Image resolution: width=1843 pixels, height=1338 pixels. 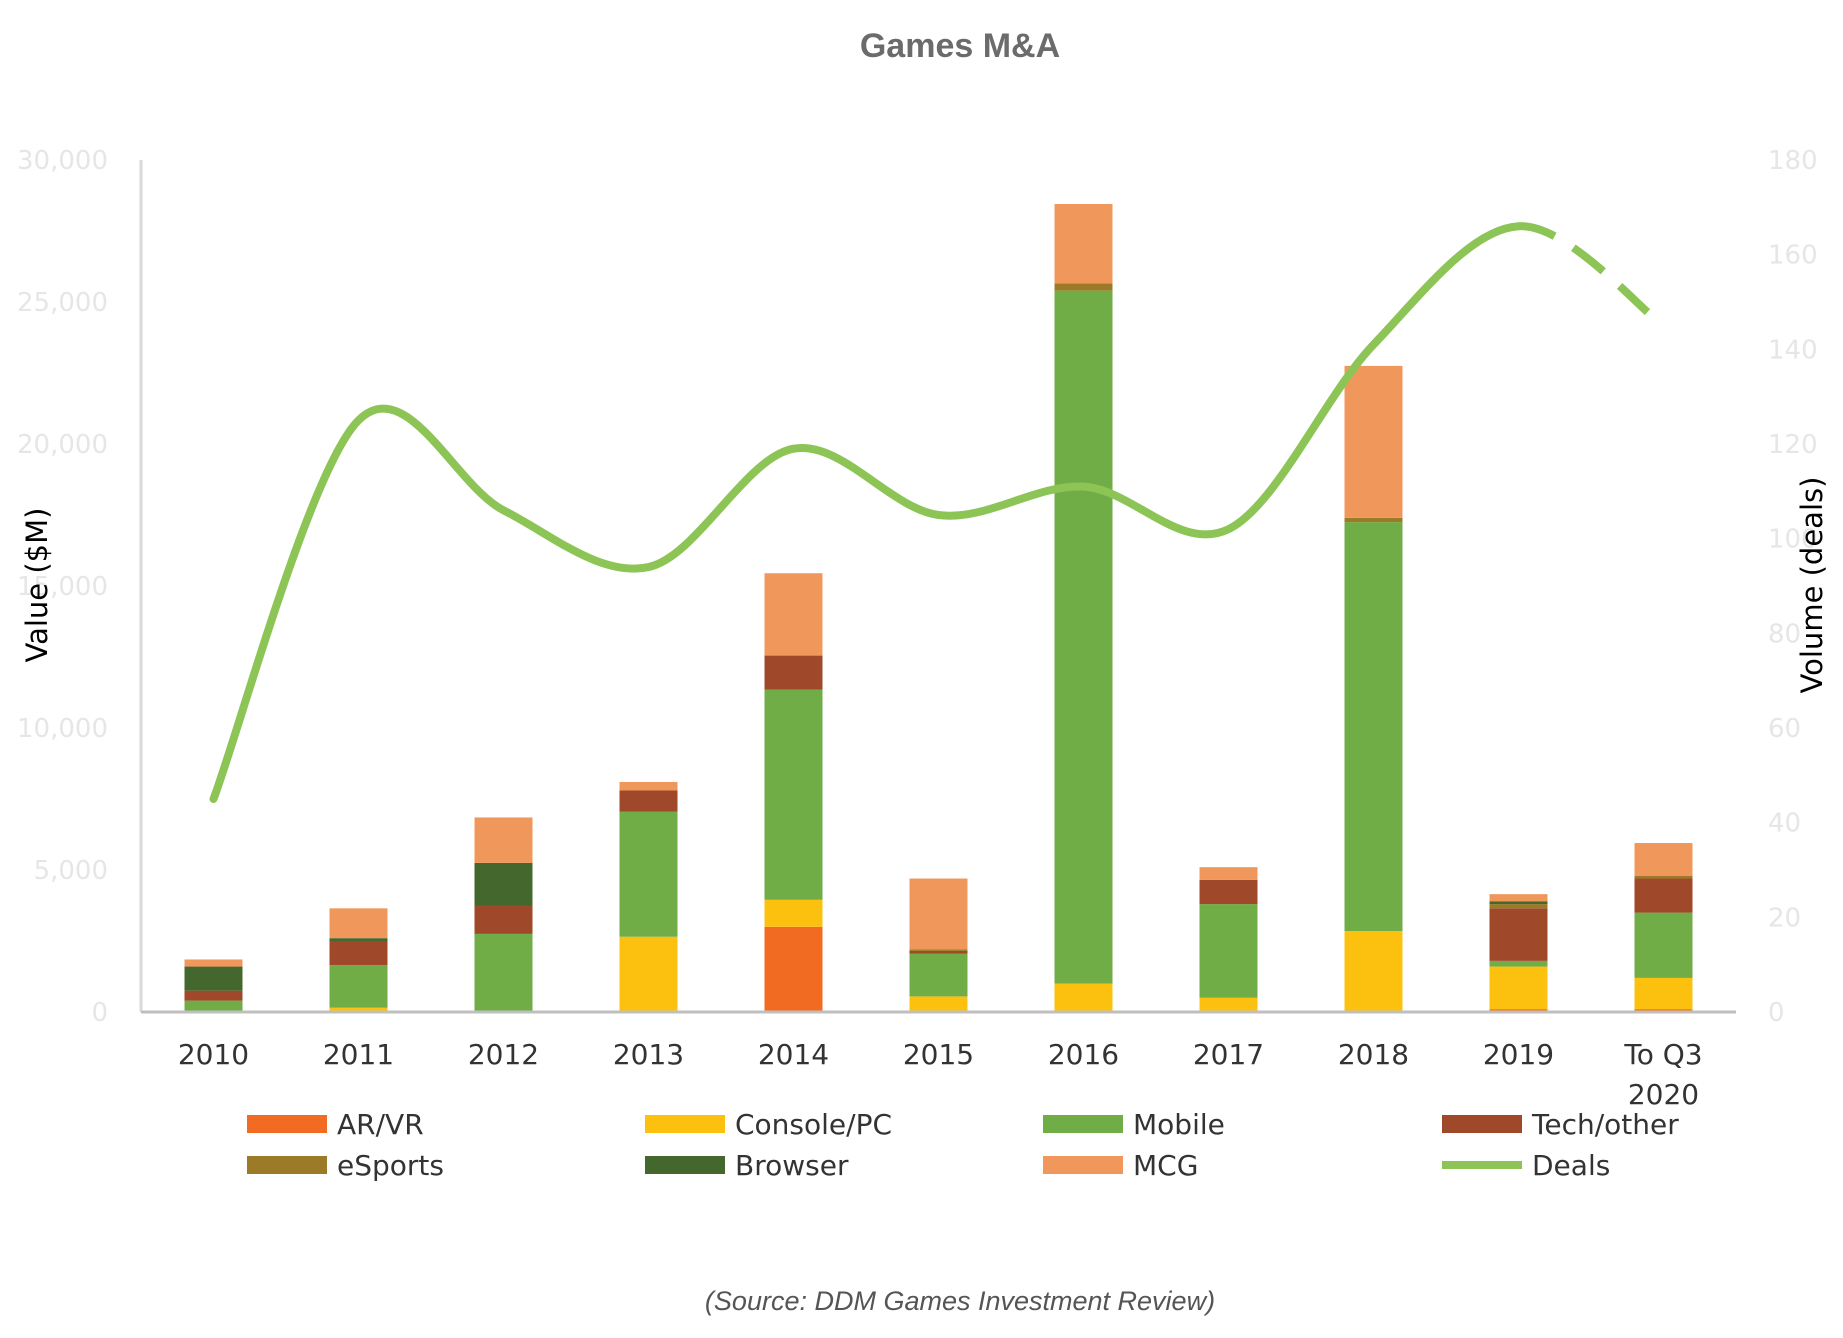 I want to click on legend-label-browser: Browser, so click(x=792, y=1165).